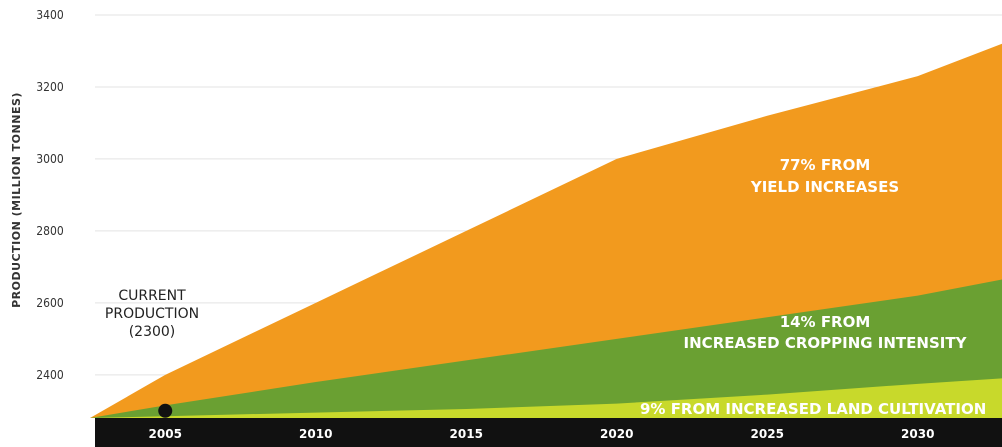  I want to click on x-tick-2020: 2020, so click(616, 434).